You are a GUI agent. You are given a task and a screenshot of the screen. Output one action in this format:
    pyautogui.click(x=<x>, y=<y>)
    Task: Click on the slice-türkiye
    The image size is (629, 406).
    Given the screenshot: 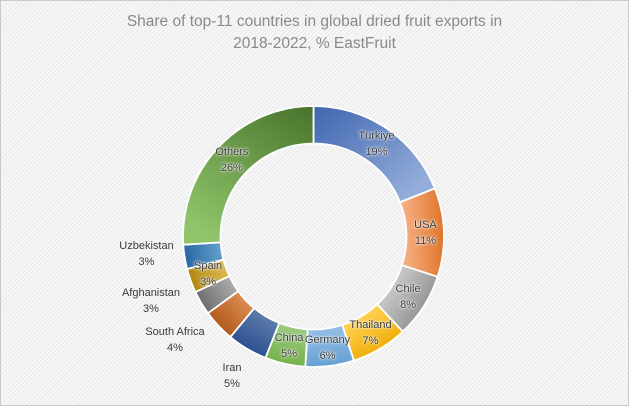 What is the action you would take?
    pyautogui.click(x=374, y=154)
    